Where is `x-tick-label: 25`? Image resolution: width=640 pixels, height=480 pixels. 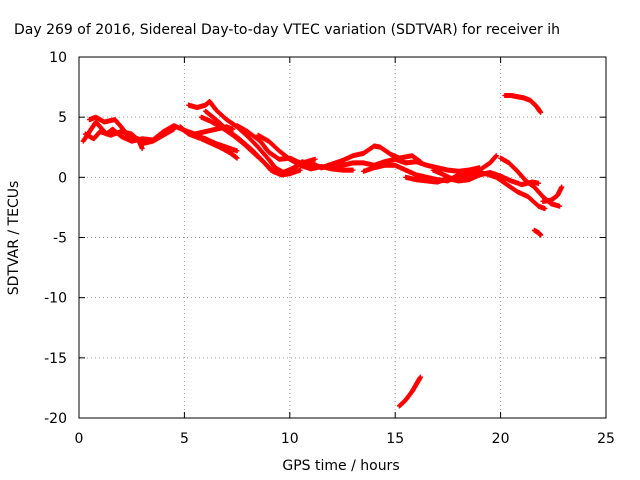
x-tick-label: 25 is located at coordinates (606, 439).